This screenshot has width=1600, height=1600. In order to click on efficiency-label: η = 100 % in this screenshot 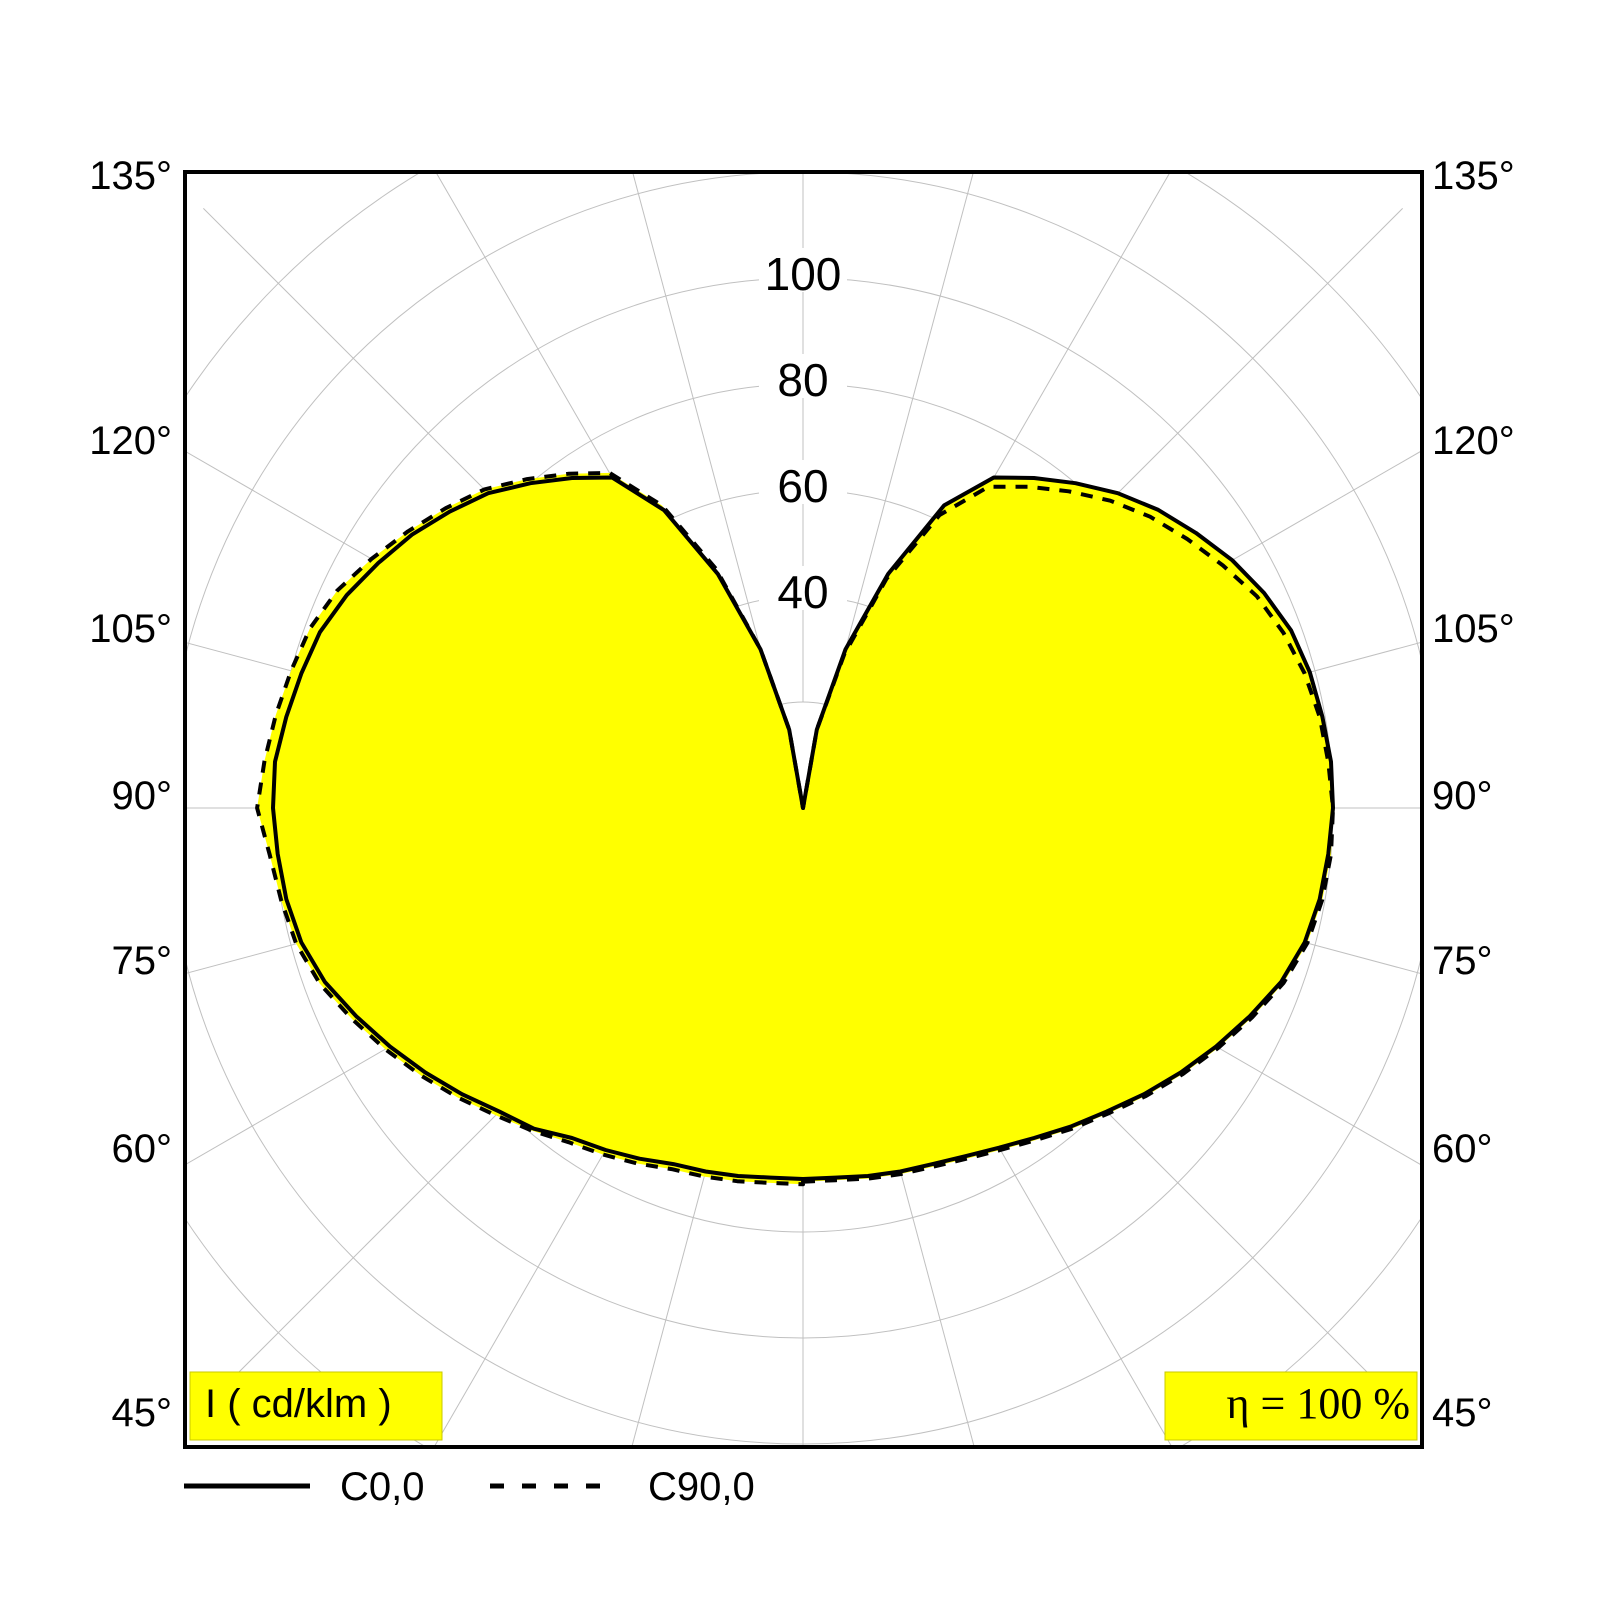, I will do `click(1318, 1403)`.